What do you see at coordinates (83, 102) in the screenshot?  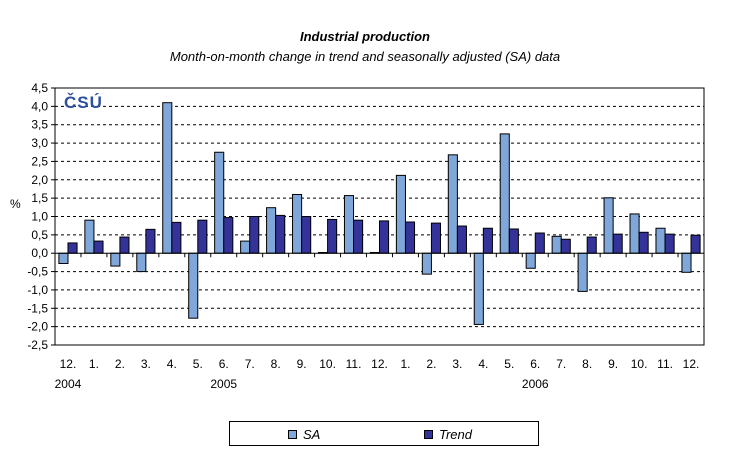 I see `csu-logo: ČSÚ` at bounding box center [83, 102].